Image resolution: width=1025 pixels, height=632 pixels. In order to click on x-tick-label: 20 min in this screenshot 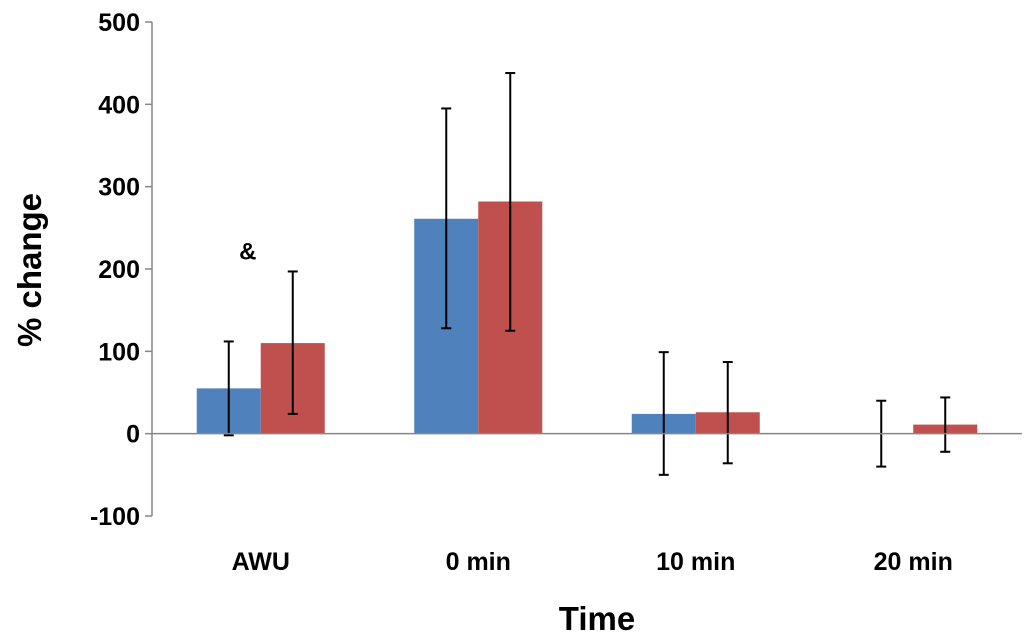, I will do `click(913, 562)`.